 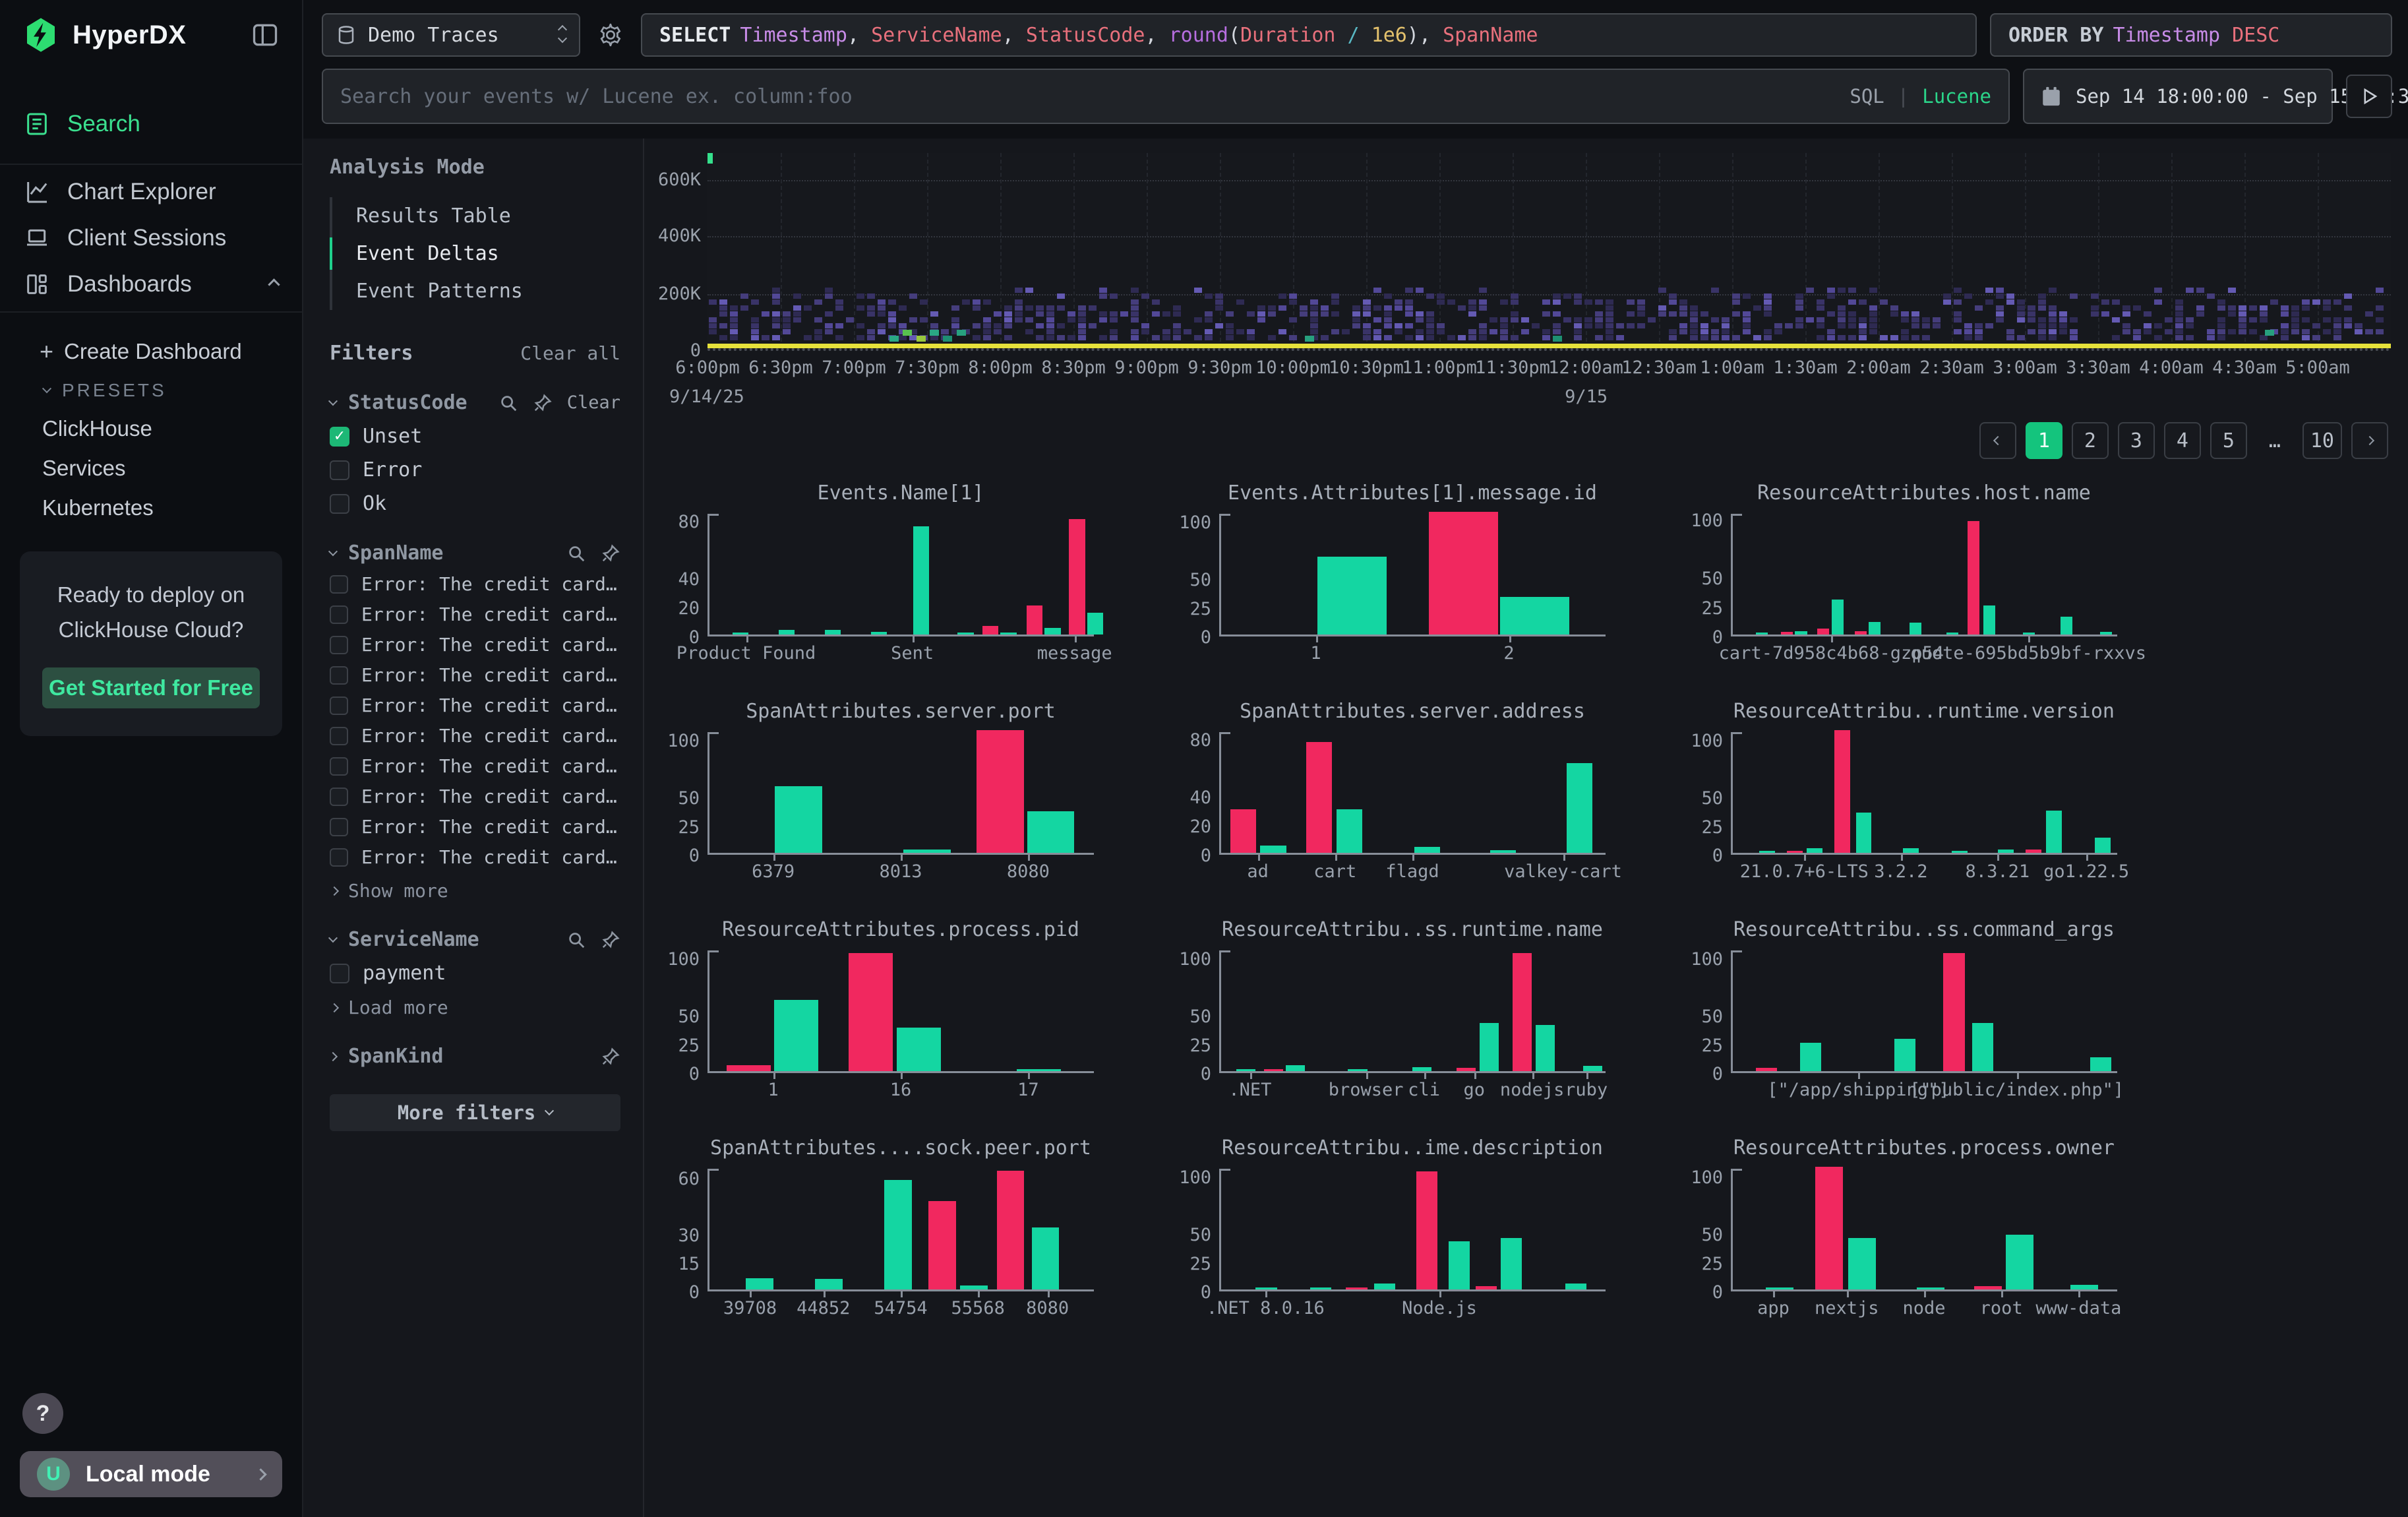 What do you see at coordinates (475, 973) in the screenshot?
I see `filter-option: payment` at bounding box center [475, 973].